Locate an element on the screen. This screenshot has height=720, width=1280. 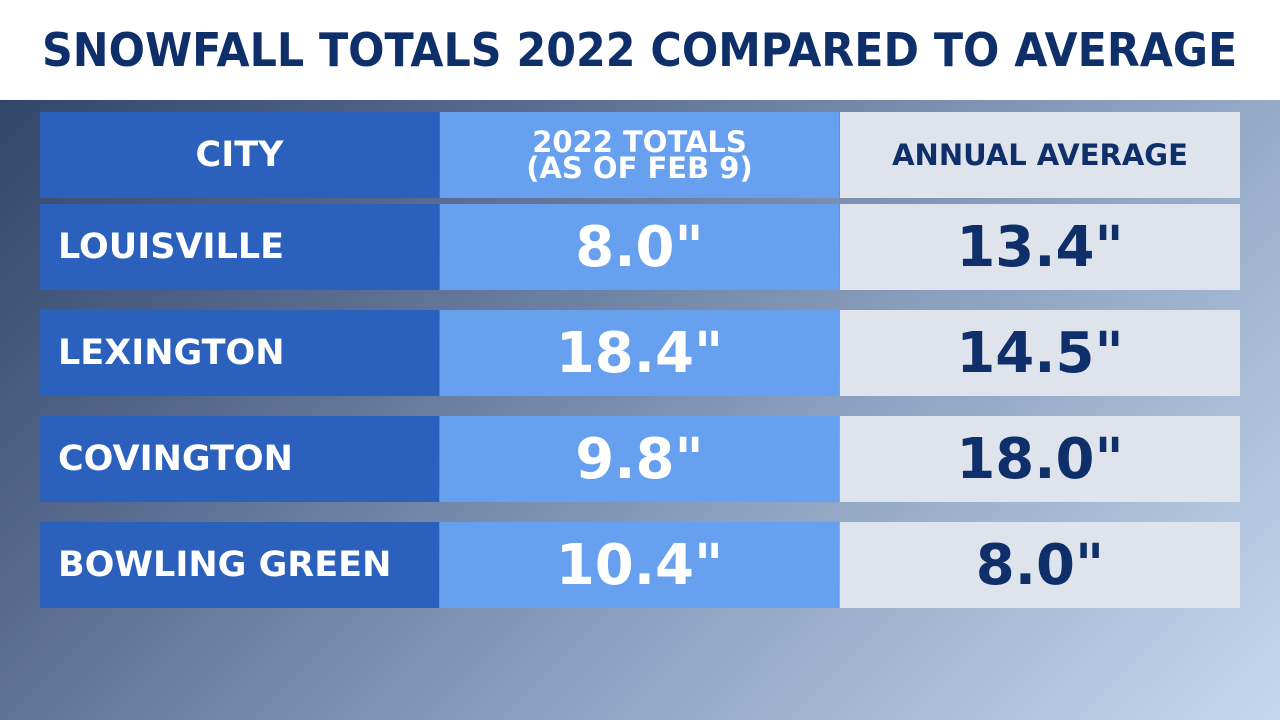
average-cell: 8.0" is located at coordinates (1040, 565).